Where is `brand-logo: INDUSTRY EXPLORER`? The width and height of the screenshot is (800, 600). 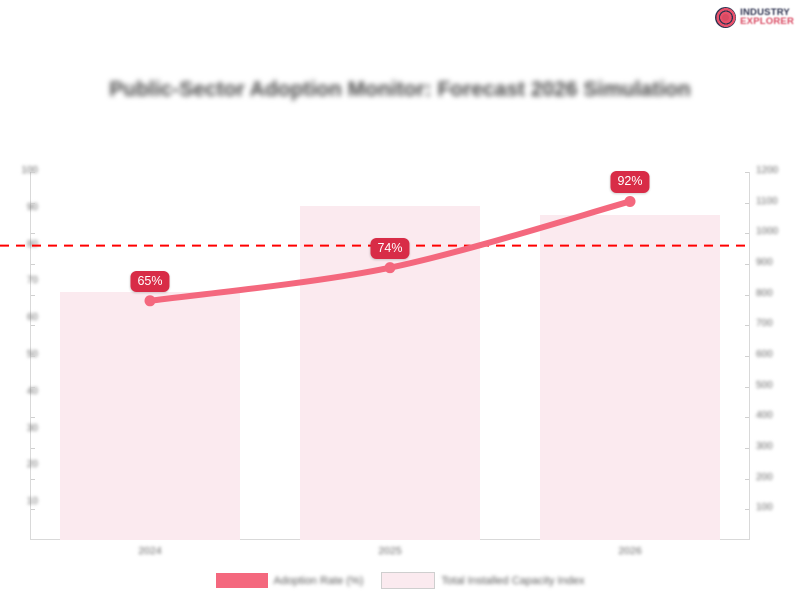 brand-logo: INDUSTRY EXPLORER is located at coordinates (754, 17).